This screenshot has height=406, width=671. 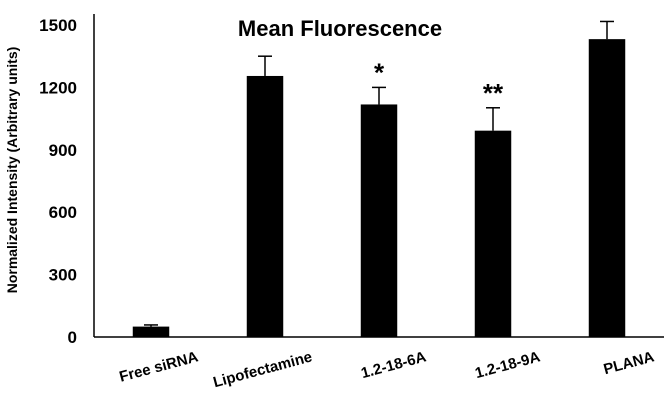 What do you see at coordinates (58, 25) in the screenshot?
I see `y-tick-label: 1500` at bounding box center [58, 25].